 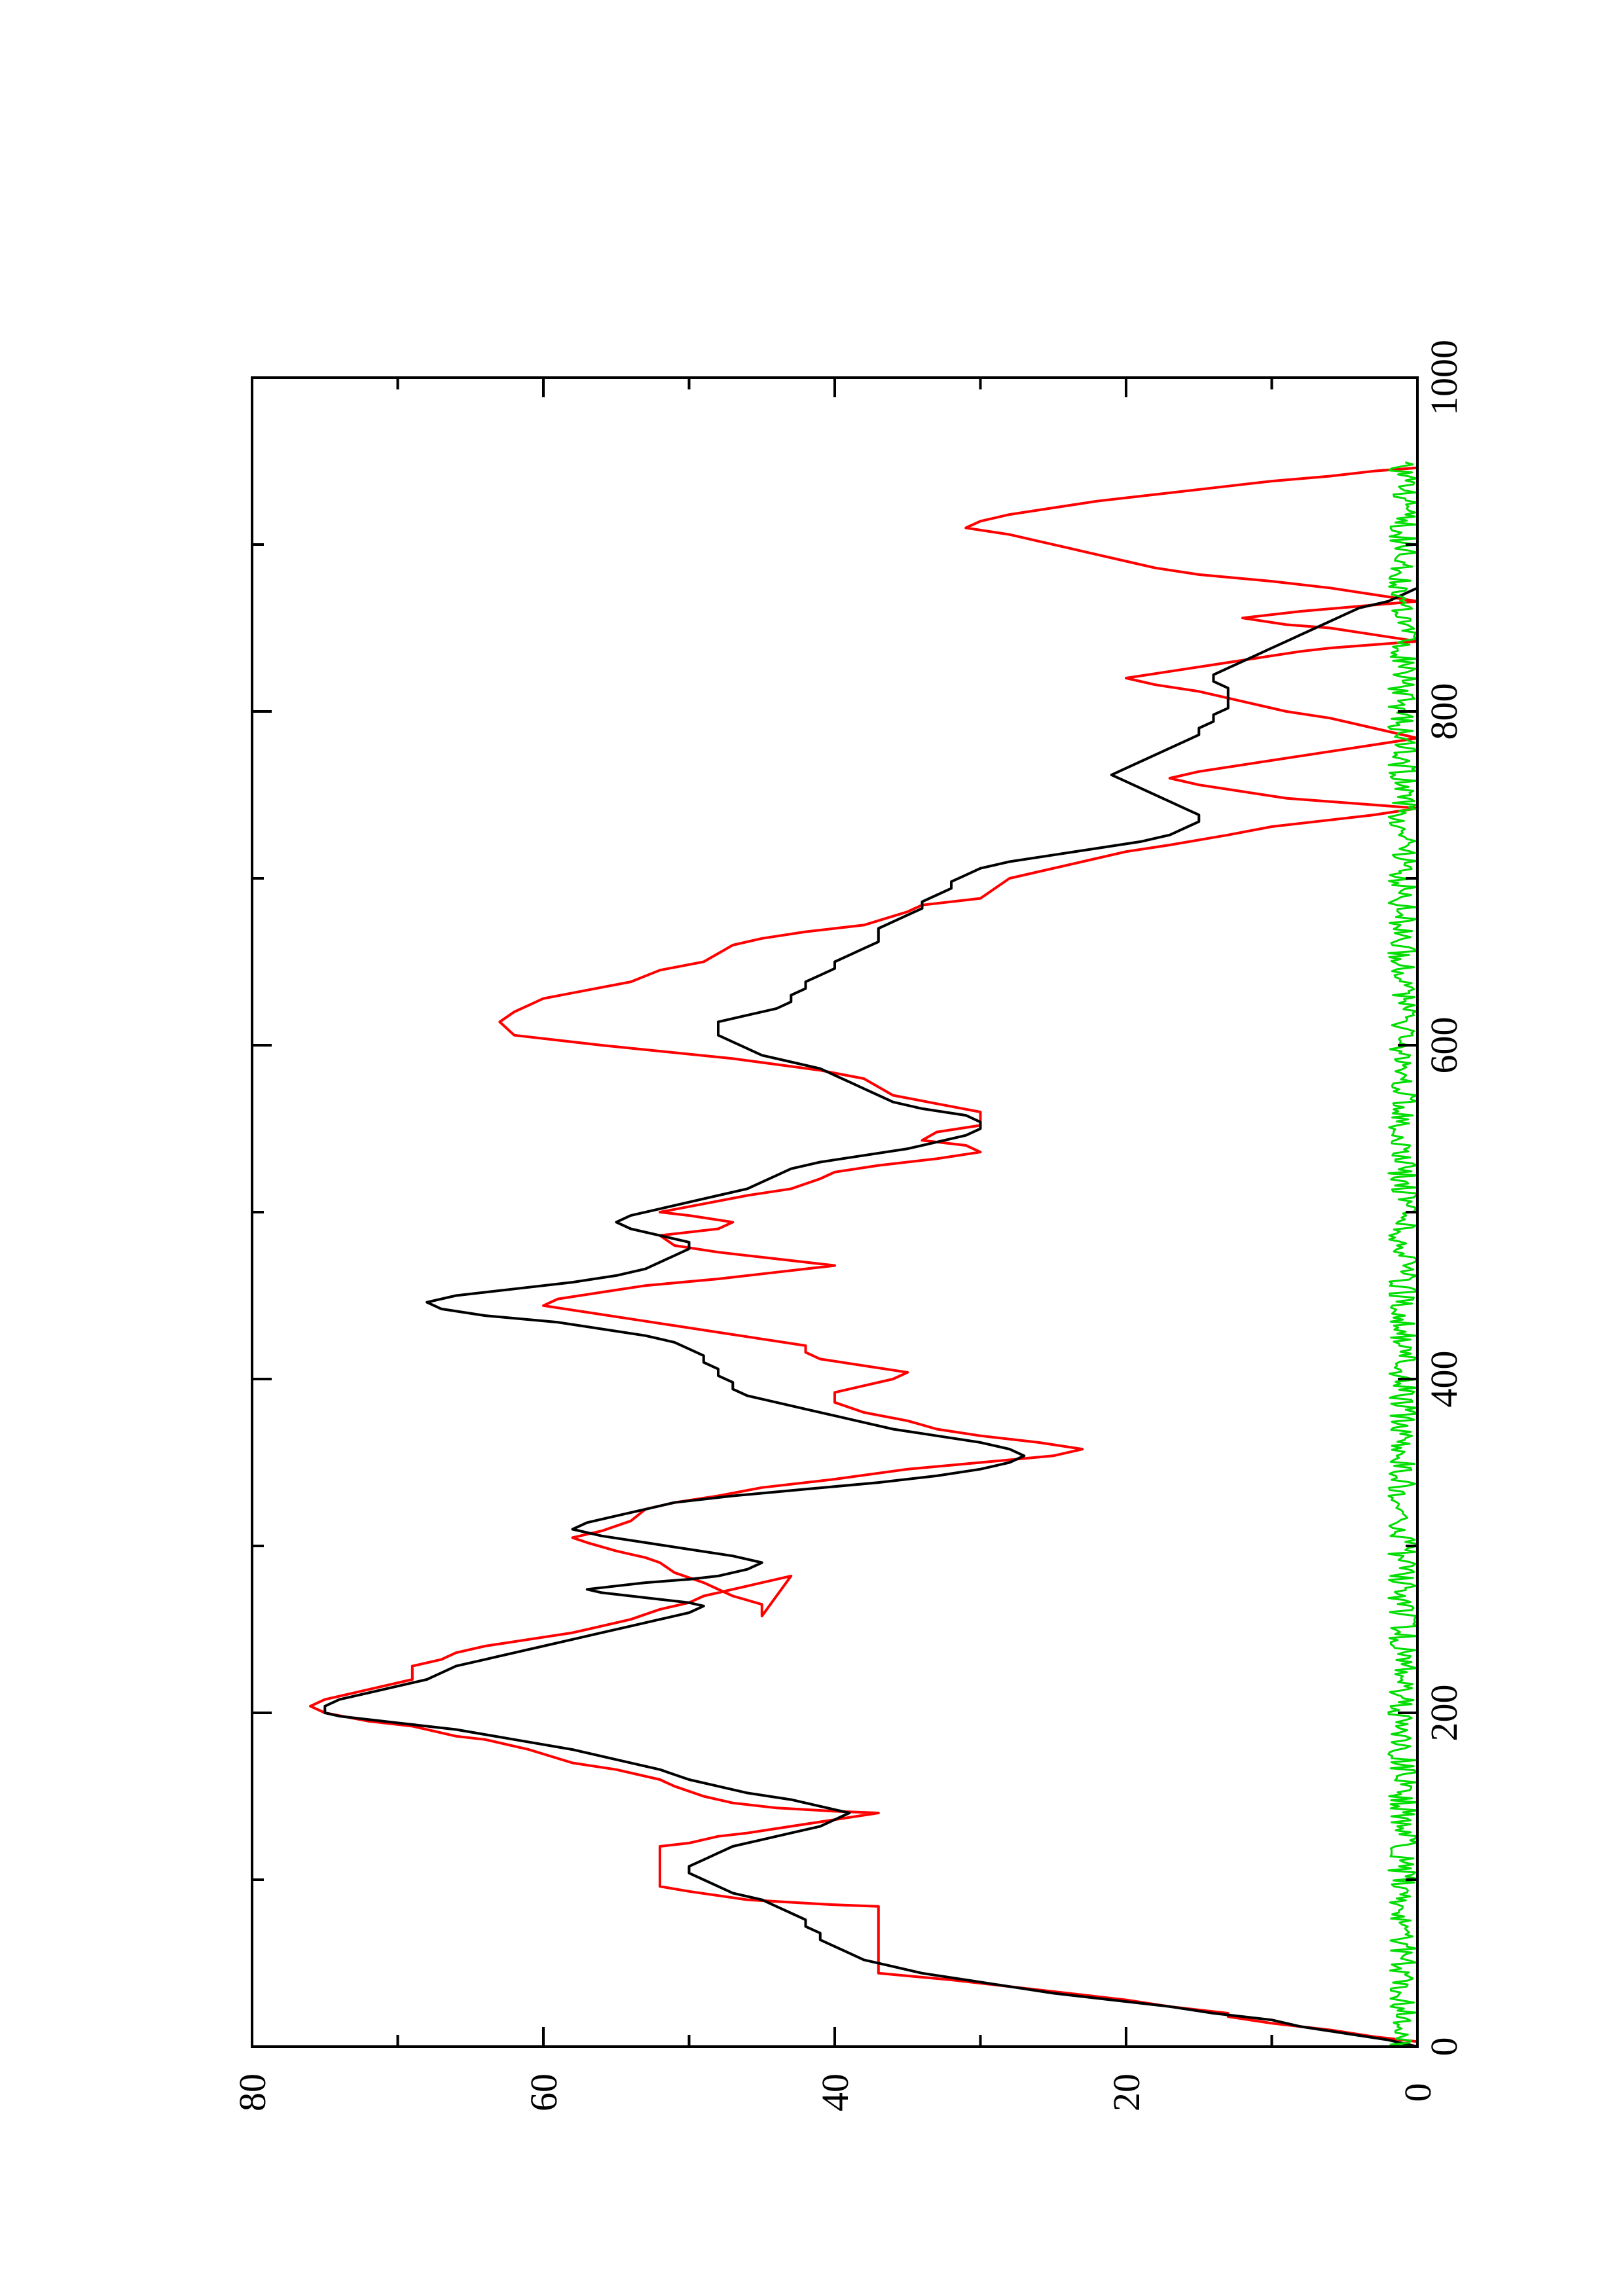 I want to click on x-tick-label: 200, so click(x=1444, y=1713).